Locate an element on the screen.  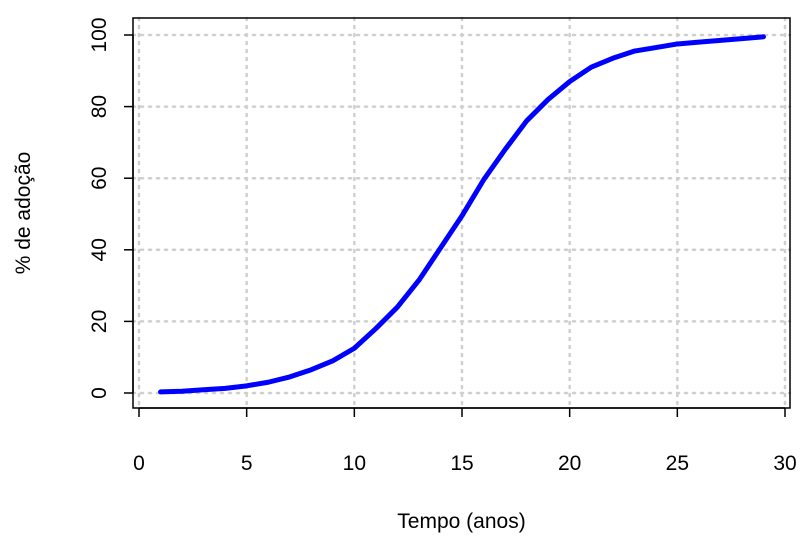
x-axis-title: Tempo (anos) is located at coordinates (461, 521).